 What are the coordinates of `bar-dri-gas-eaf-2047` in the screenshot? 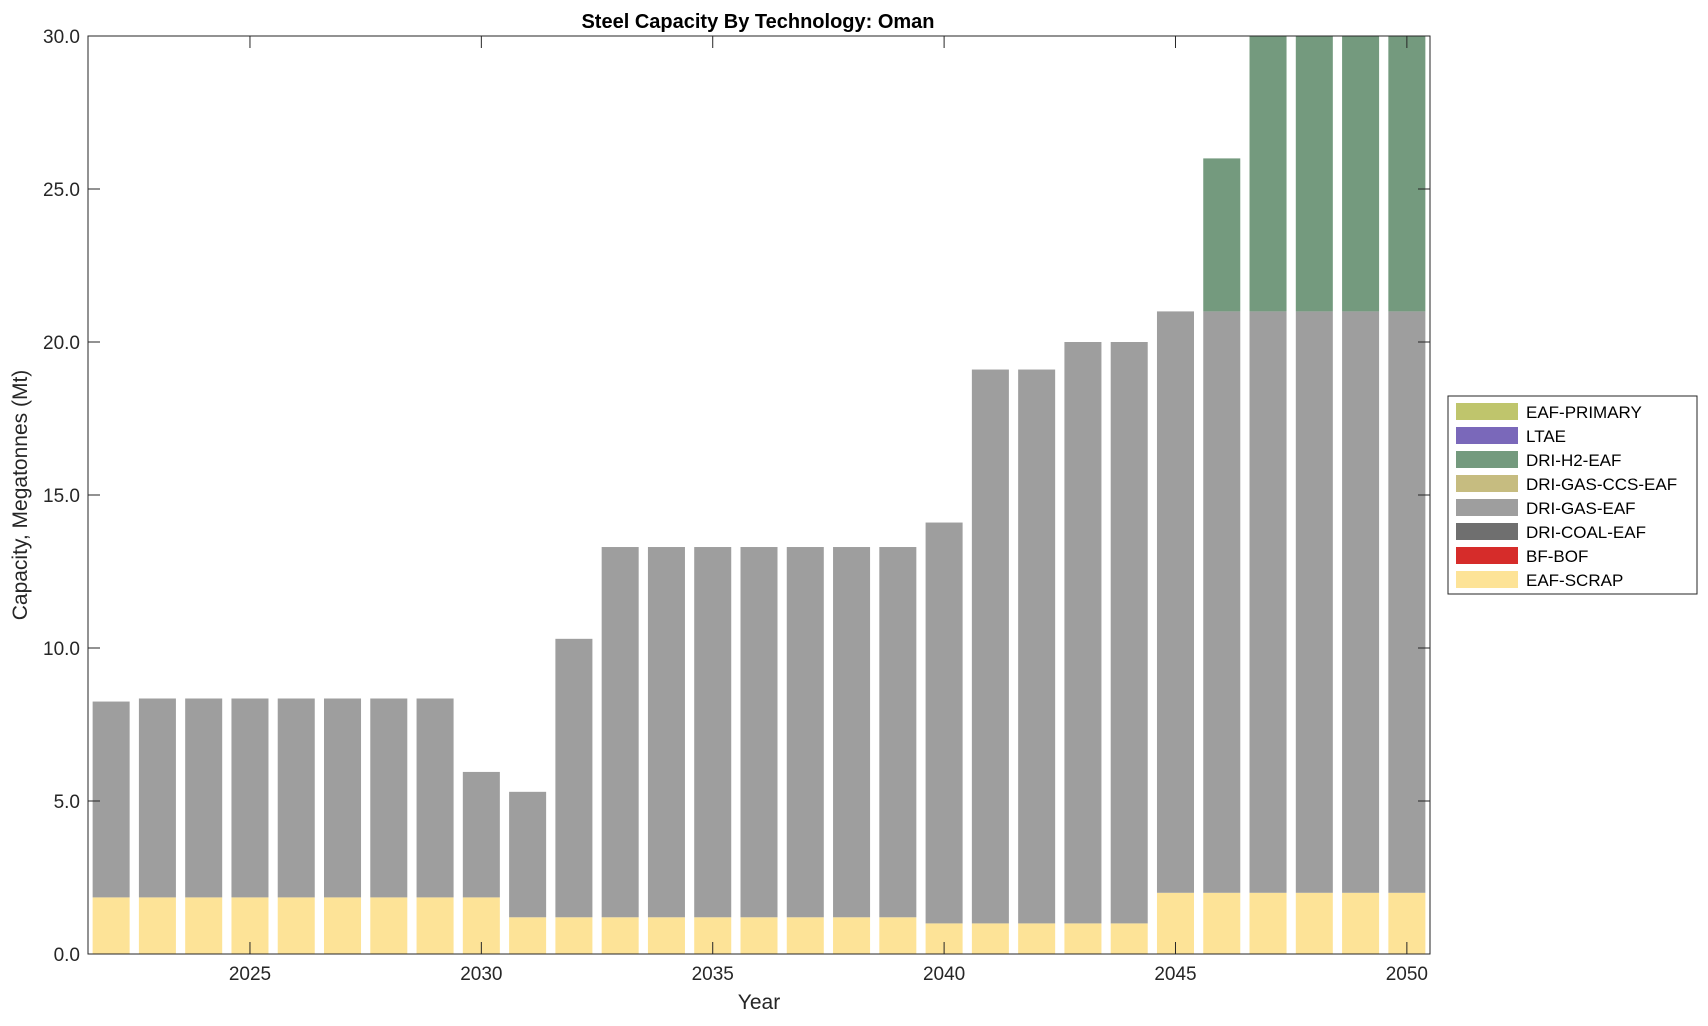 It's located at (1268, 602).